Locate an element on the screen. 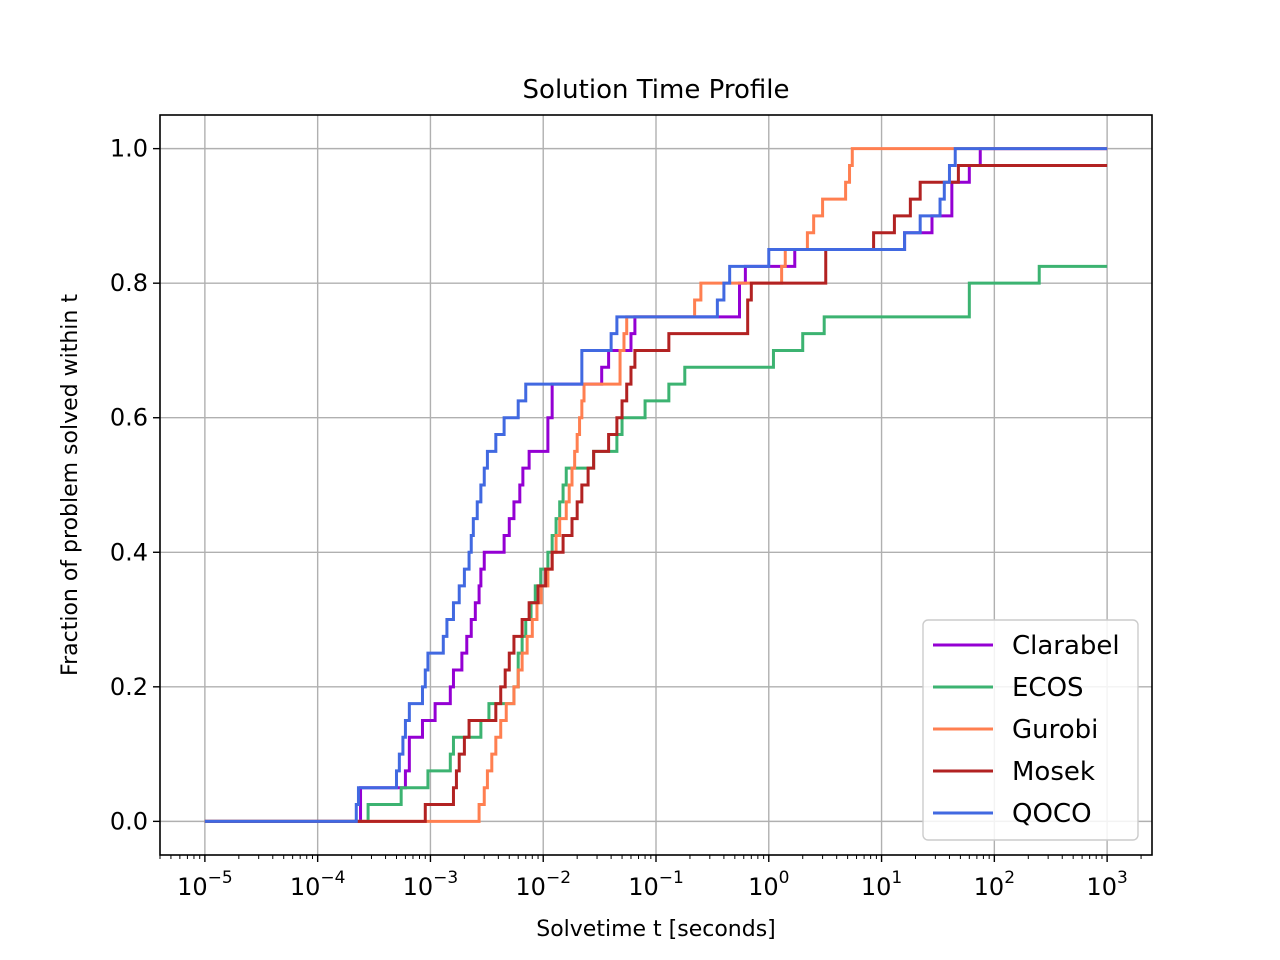 The image size is (1280, 960). y-tick-label: 1.0 is located at coordinates (129, 149).